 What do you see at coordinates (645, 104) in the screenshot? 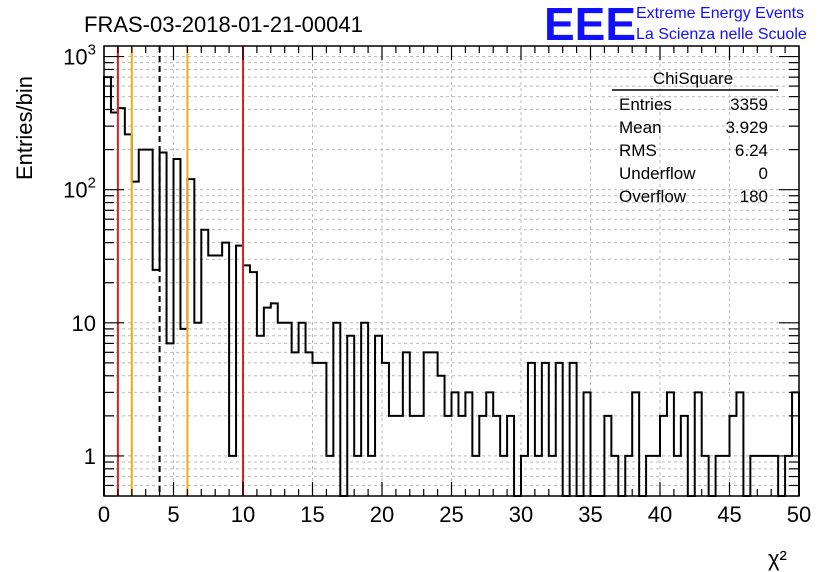
I see `stats-row-label: Entries` at bounding box center [645, 104].